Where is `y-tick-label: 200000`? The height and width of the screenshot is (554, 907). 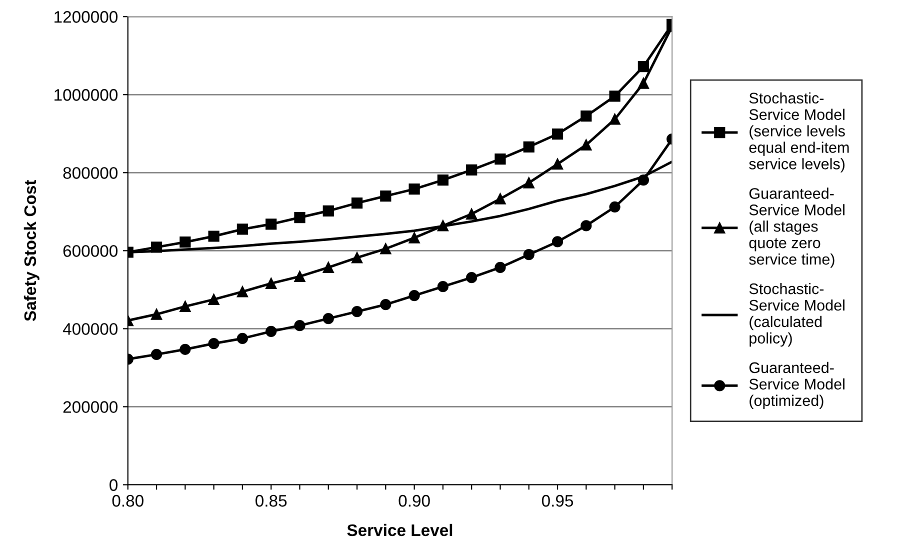
y-tick-label: 200000 is located at coordinates (90, 407).